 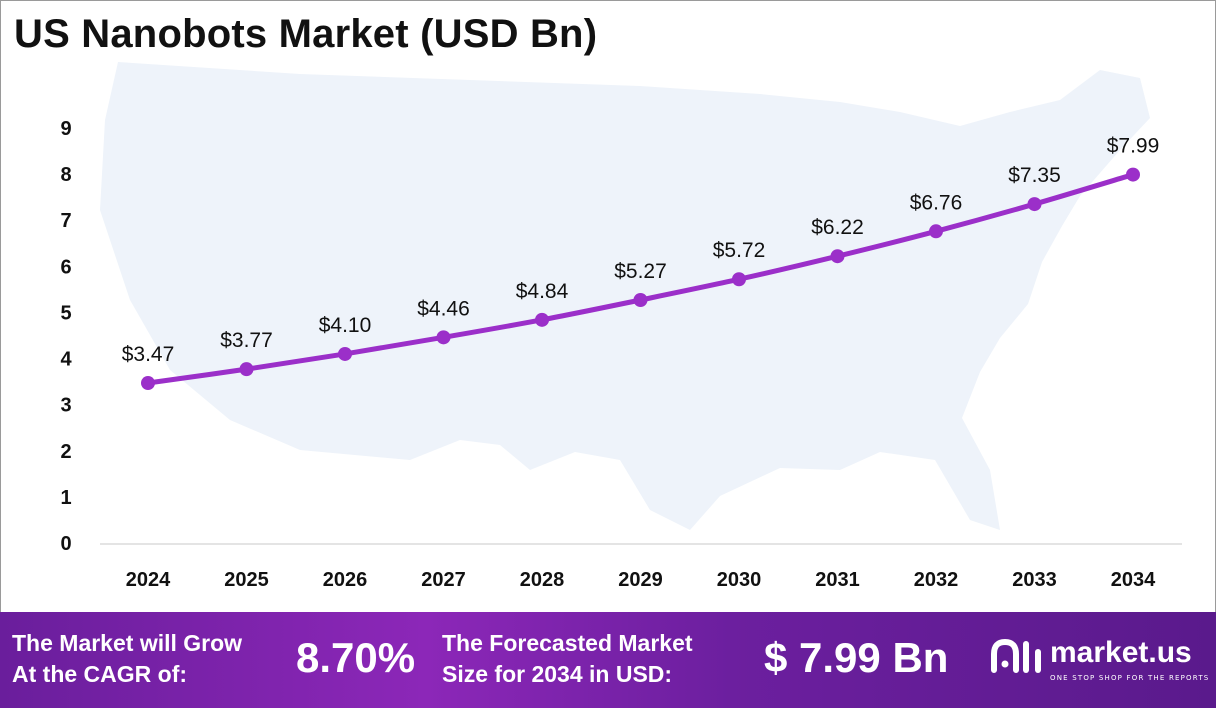 What do you see at coordinates (567, 643) in the screenshot?
I see `forecast-caption-line1: The Forecasted Market` at bounding box center [567, 643].